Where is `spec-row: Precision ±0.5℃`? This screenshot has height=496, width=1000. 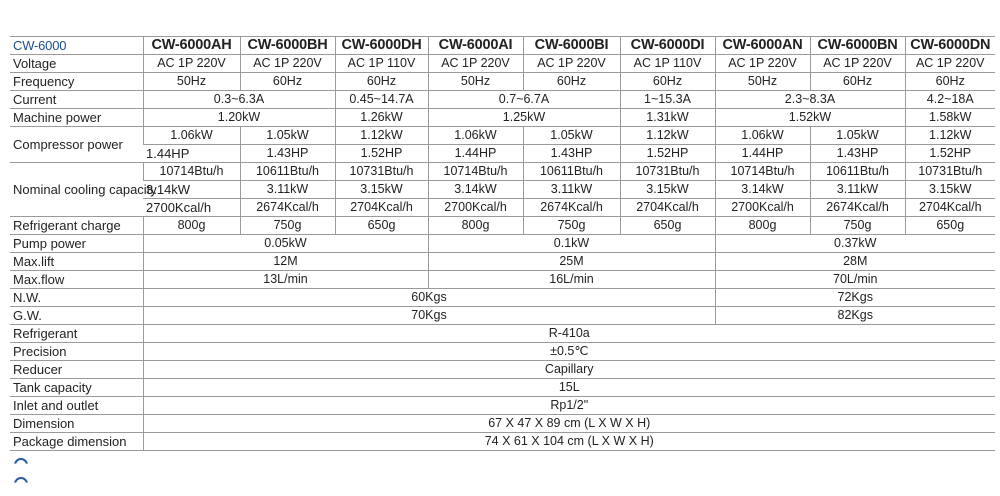 spec-row: Precision ±0.5℃ is located at coordinates (502, 351).